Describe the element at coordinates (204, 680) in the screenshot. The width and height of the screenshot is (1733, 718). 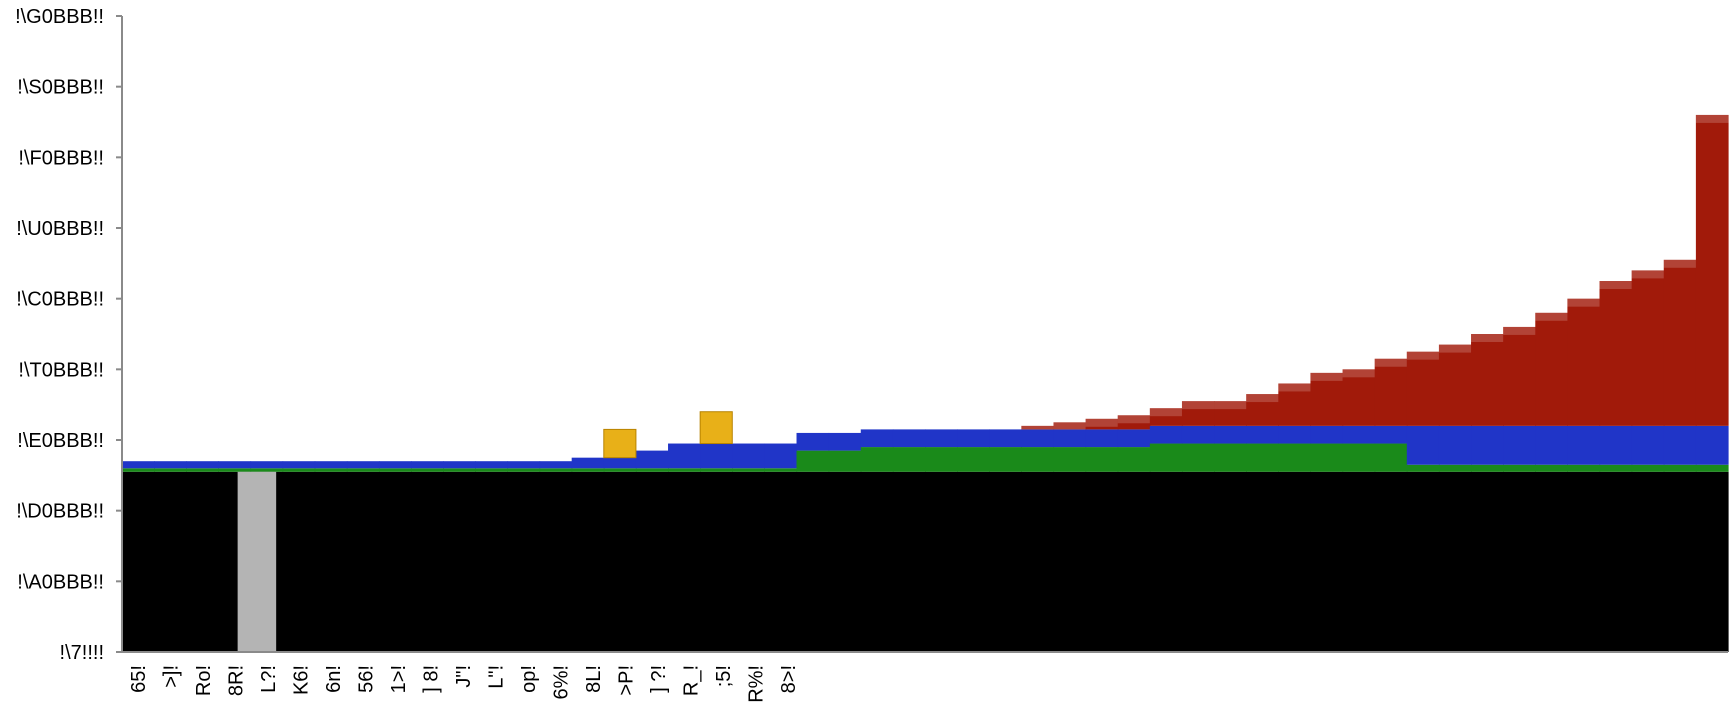
I see `x-tick-label: Ro!` at that location.